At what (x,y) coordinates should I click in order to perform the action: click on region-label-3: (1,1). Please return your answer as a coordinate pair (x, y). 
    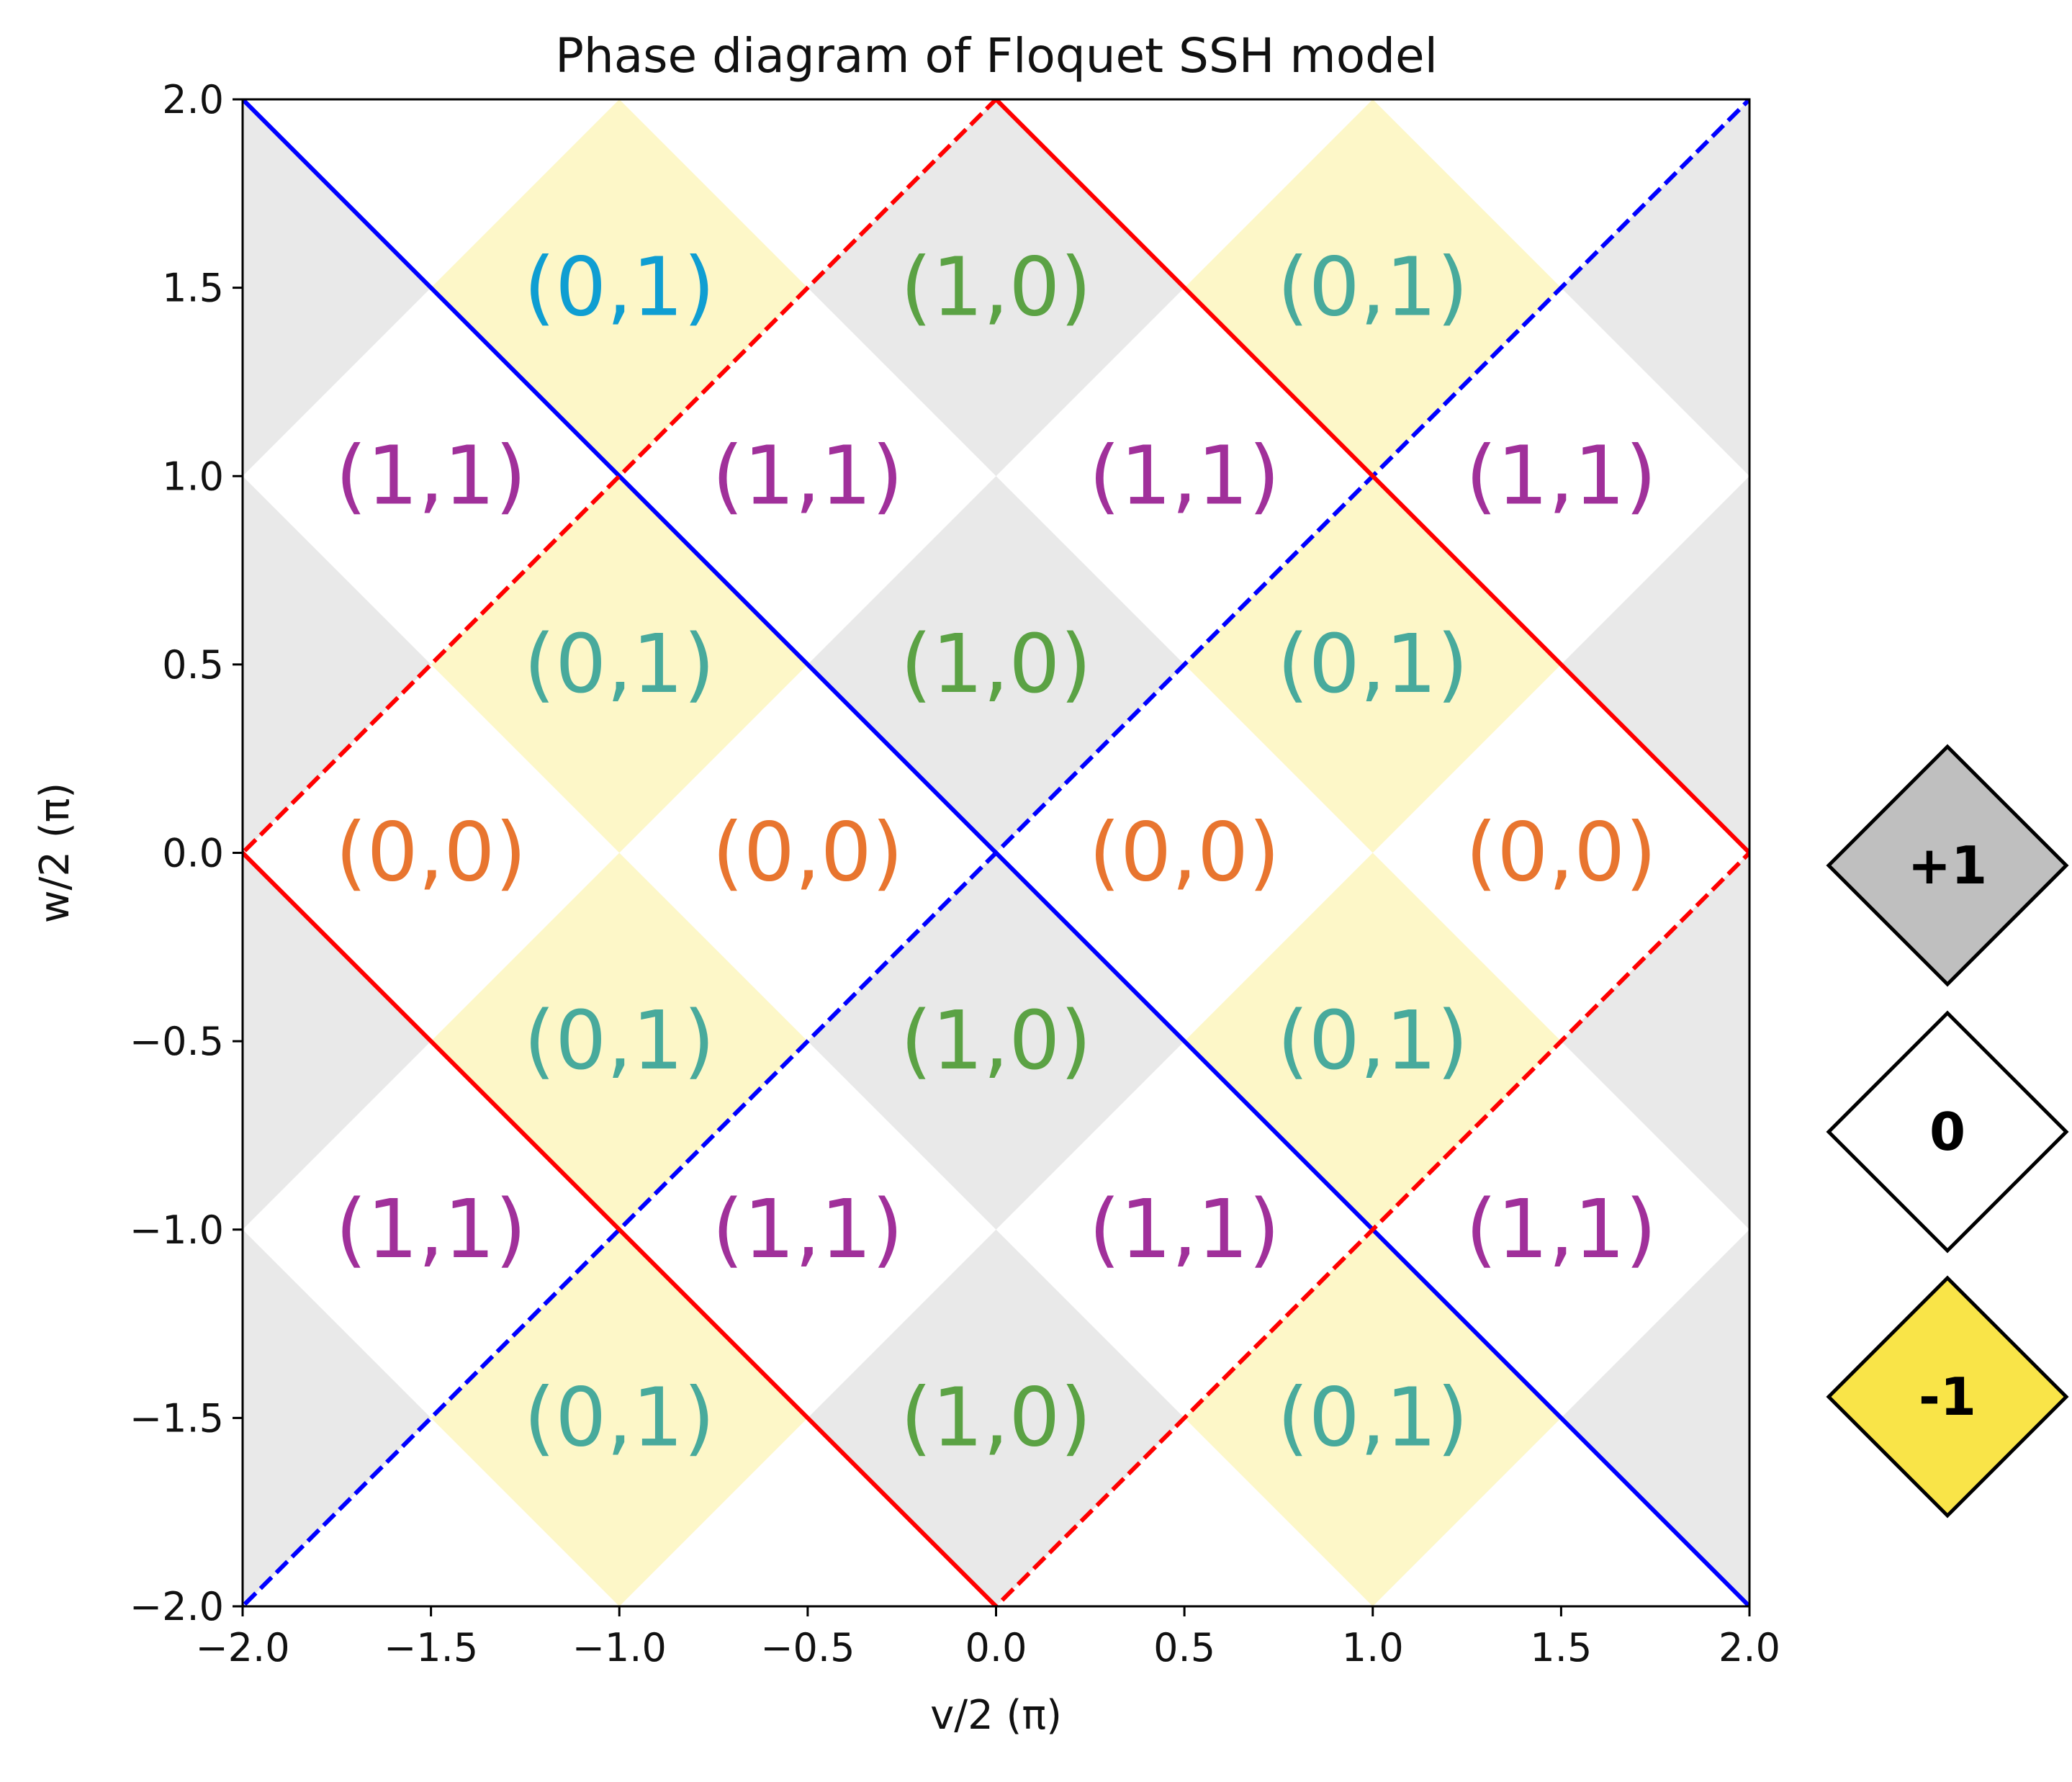
    Looking at the image, I should click on (431, 476).